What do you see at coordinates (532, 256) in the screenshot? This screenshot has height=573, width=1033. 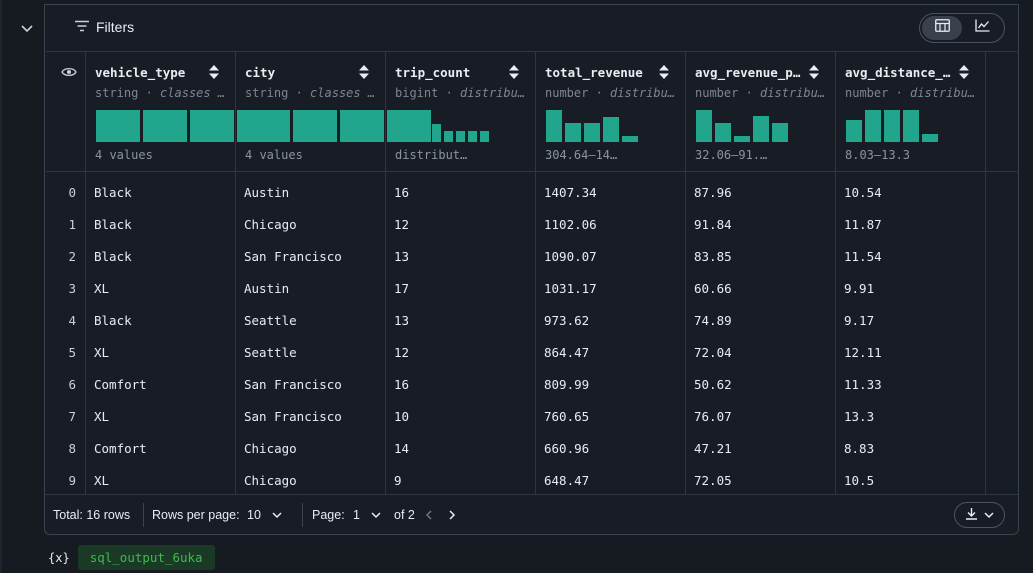 I see `table-row: 2 Black San Francisco 13 1090.07 83.85 11.54` at bounding box center [532, 256].